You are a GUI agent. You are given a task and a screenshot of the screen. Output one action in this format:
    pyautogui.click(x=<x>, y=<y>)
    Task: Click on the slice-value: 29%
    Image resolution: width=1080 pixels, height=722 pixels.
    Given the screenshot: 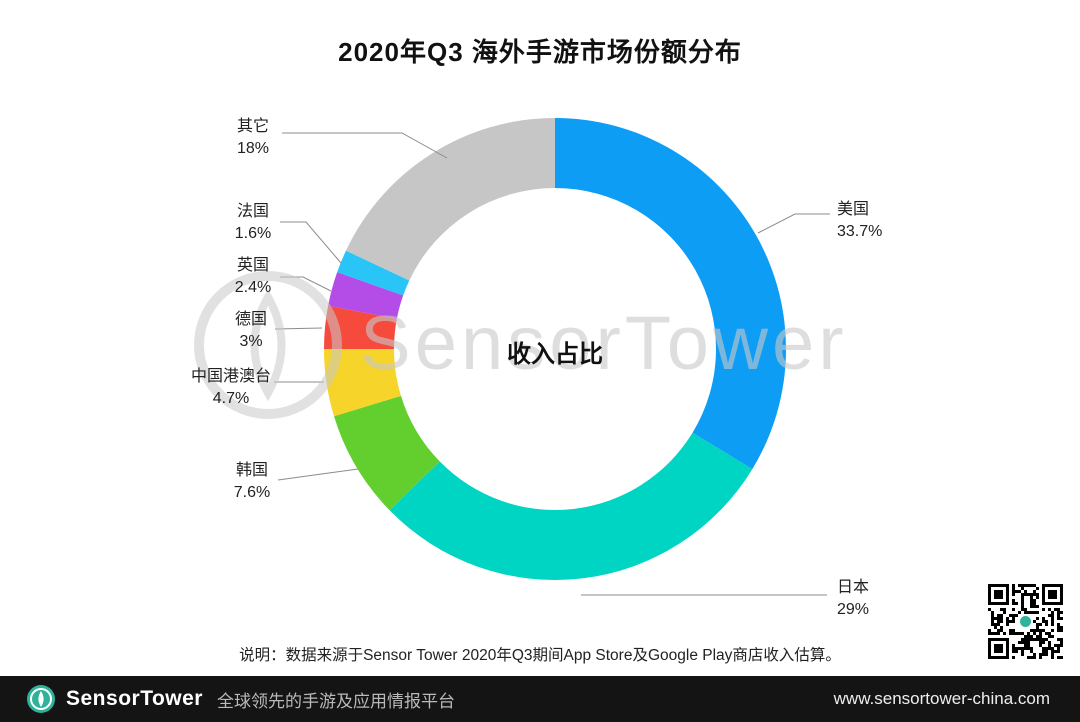 What is the action you would take?
    pyautogui.click(x=853, y=609)
    